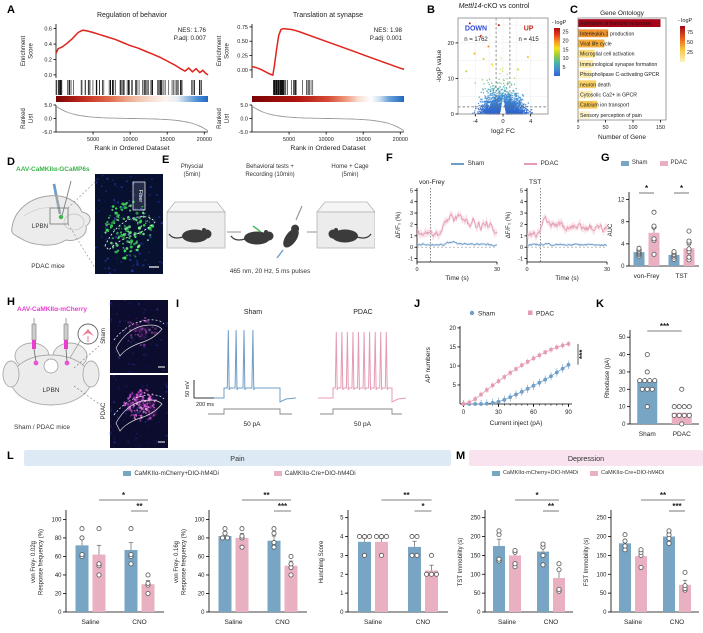 The width and height of the screenshot is (703, 633). What do you see at coordinates (458, 163) in the screenshot?
I see `sham-line-swatch` at bounding box center [458, 163].